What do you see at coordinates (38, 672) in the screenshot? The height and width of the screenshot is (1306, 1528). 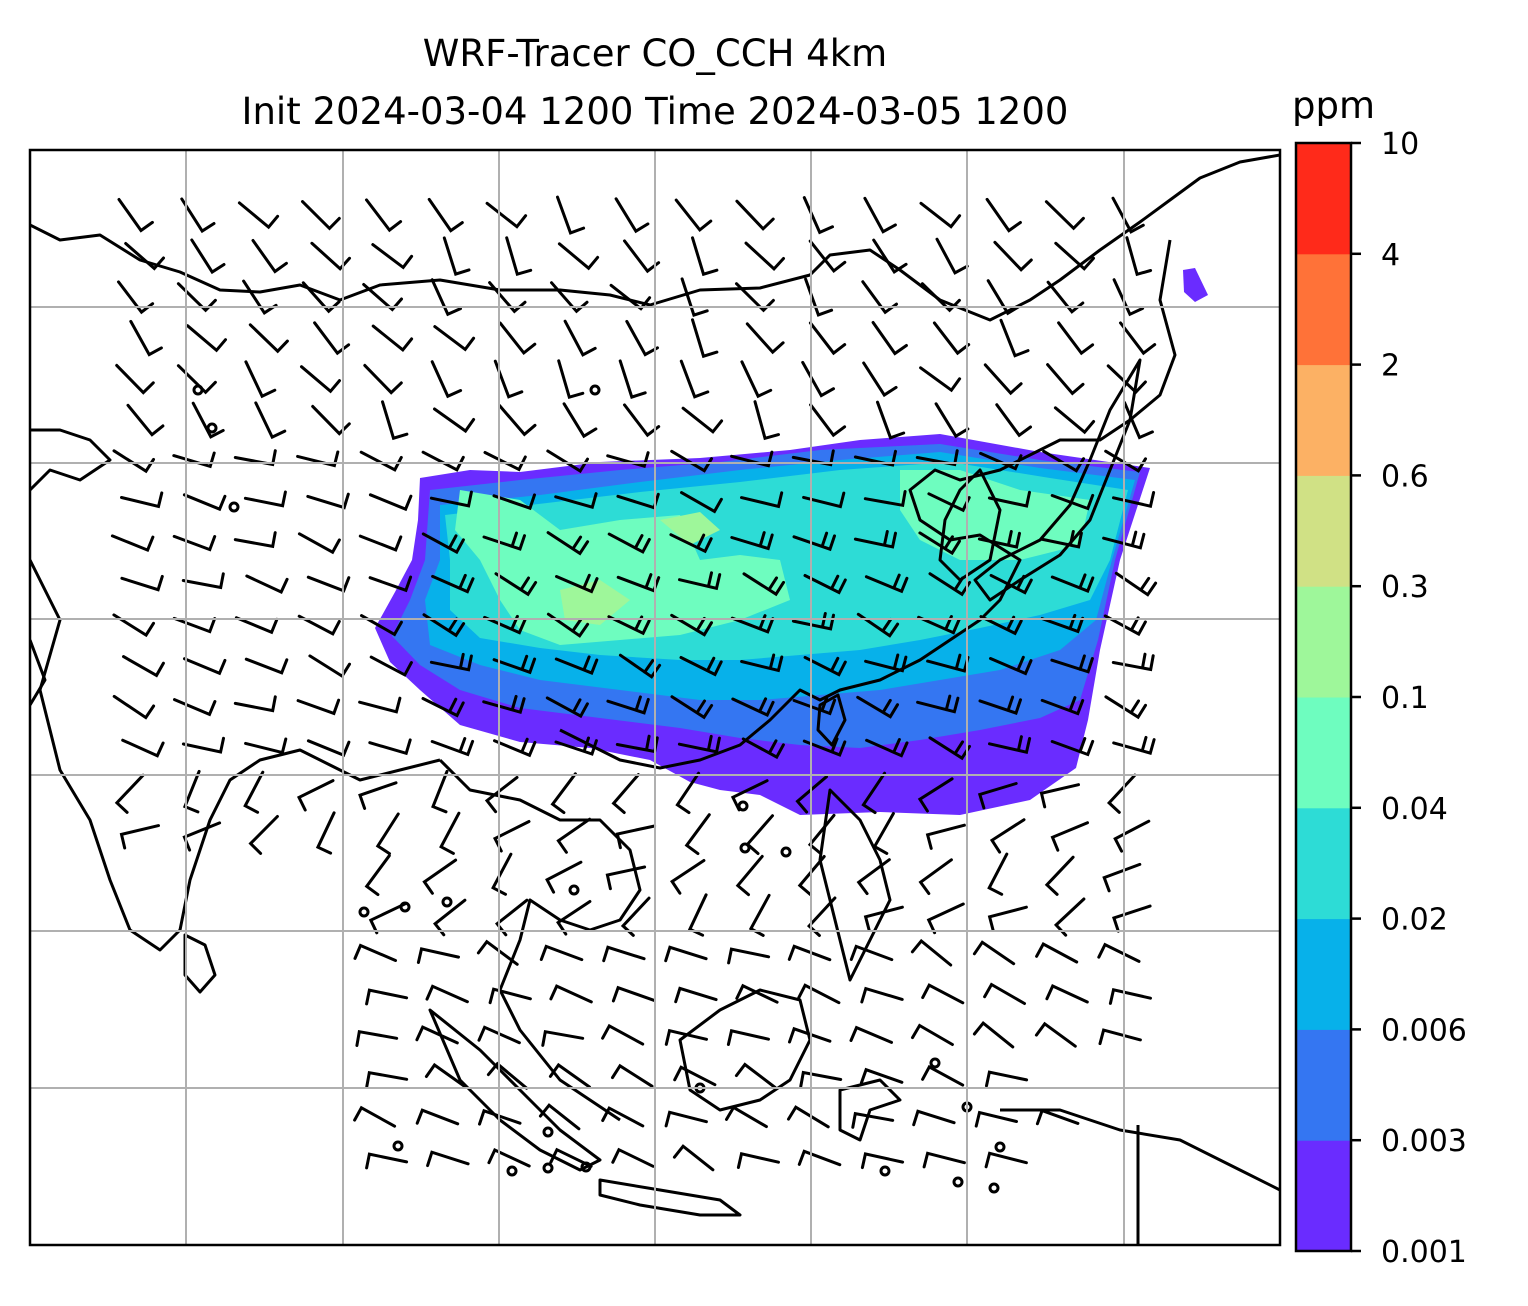 I see `coast-arabia` at bounding box center [38, 672].